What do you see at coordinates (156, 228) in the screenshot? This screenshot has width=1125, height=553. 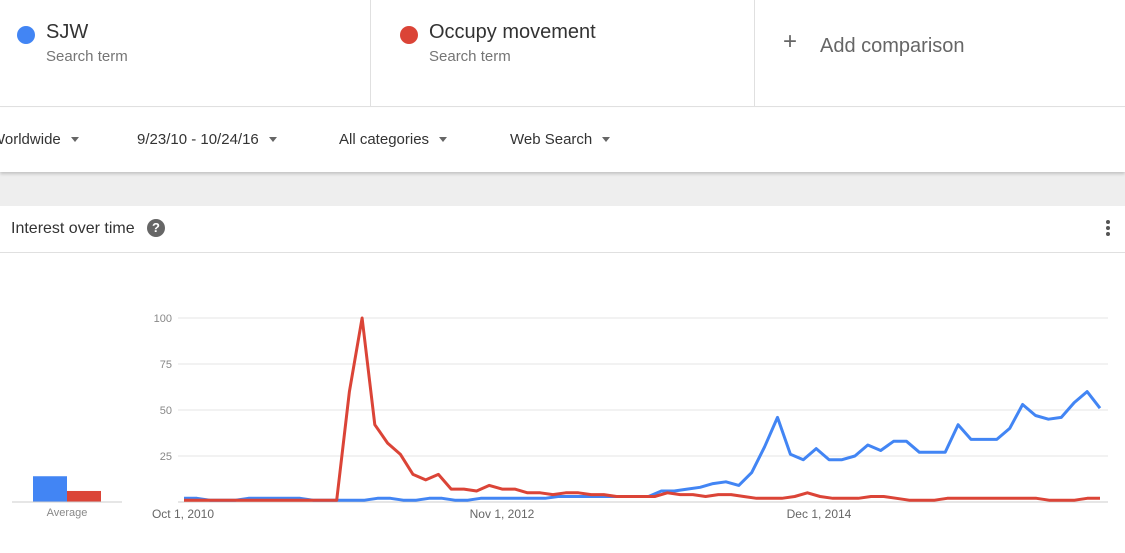 I see `help-icon: ?` at bounding box center [156, 228].